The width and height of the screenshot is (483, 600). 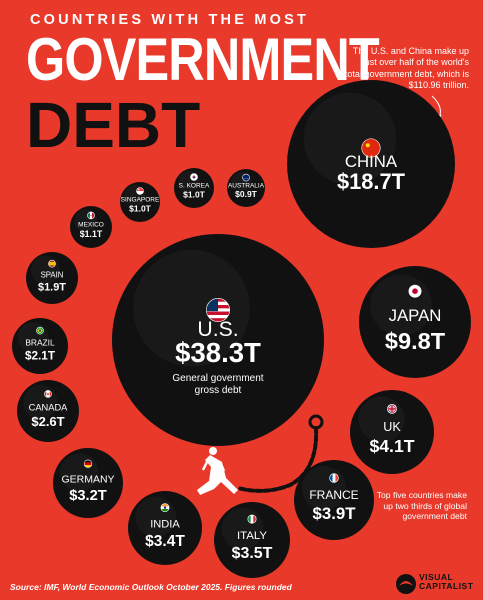 I want to click on australia-flag-icon, so click(x=246, y=178).